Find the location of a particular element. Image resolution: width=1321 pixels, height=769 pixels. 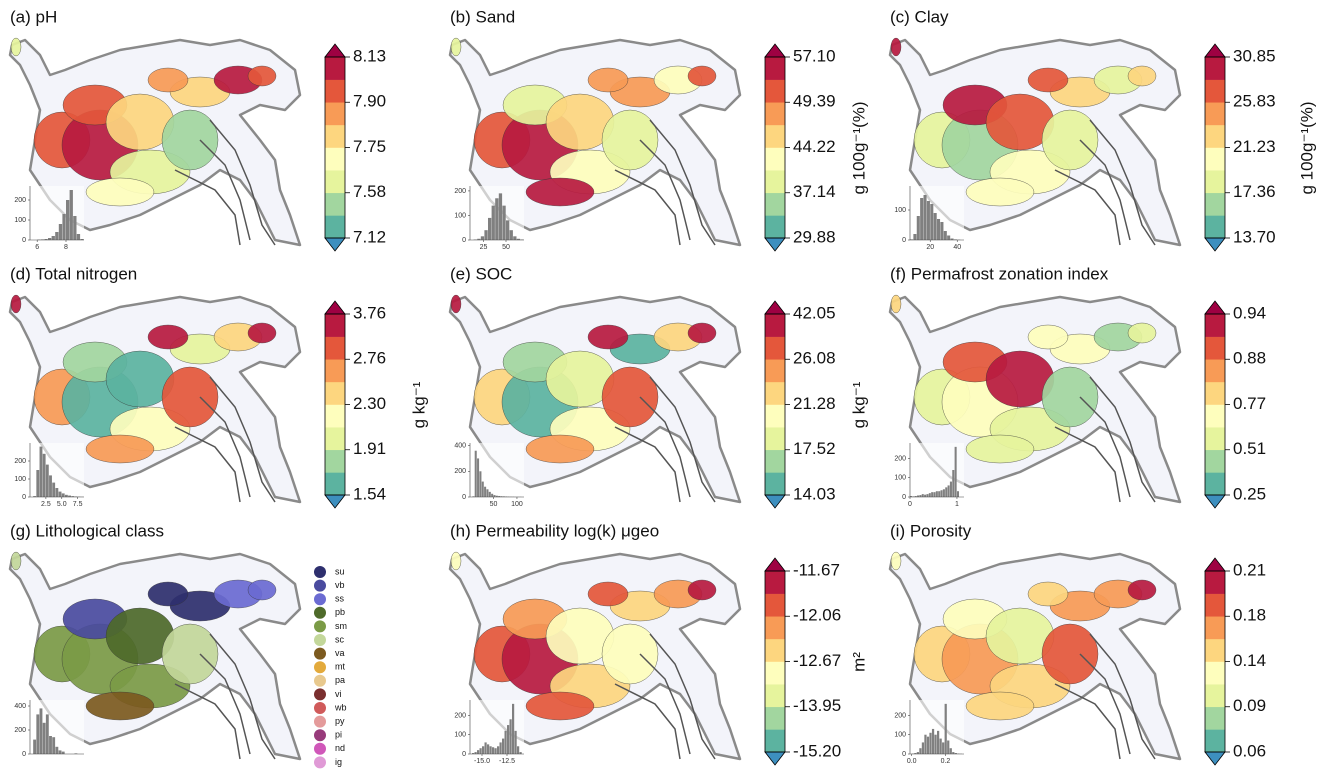

panel-title: (f) Permafrost zonation index is located at coordinates (999, 273).